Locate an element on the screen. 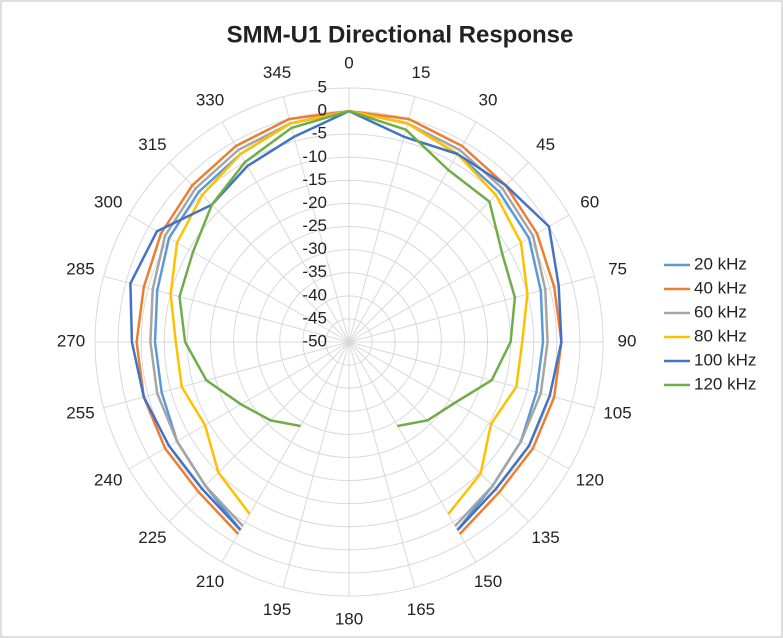 The width and height of the screenshot is (783, 638). r-tick-label: -30 is located at coordinates (314, 248).